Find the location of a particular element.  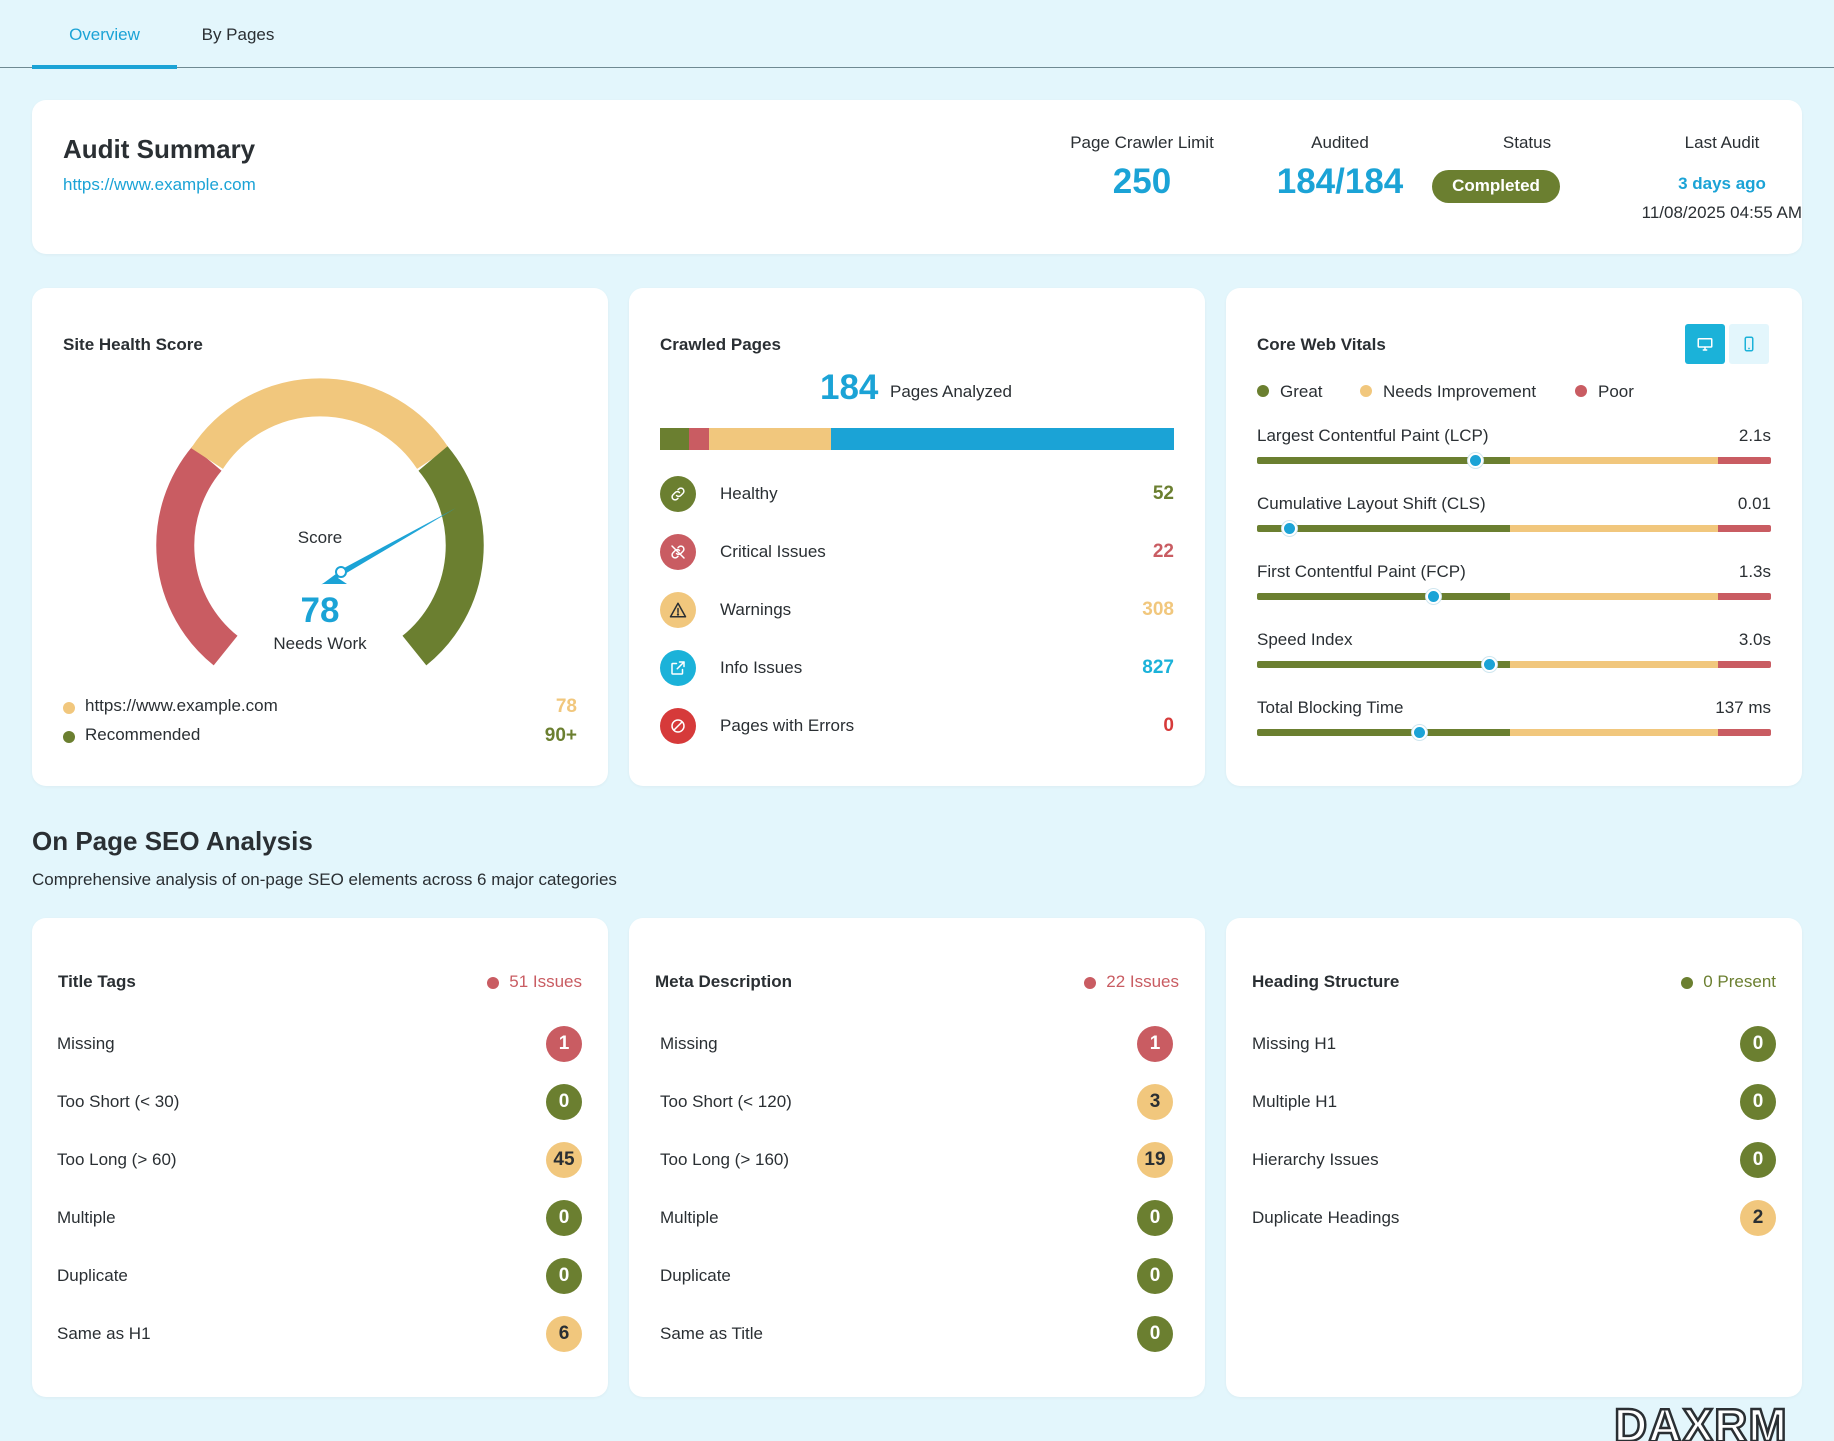

seo-row-label: Duplicate Headings is located at coordinates (1326, 1217).